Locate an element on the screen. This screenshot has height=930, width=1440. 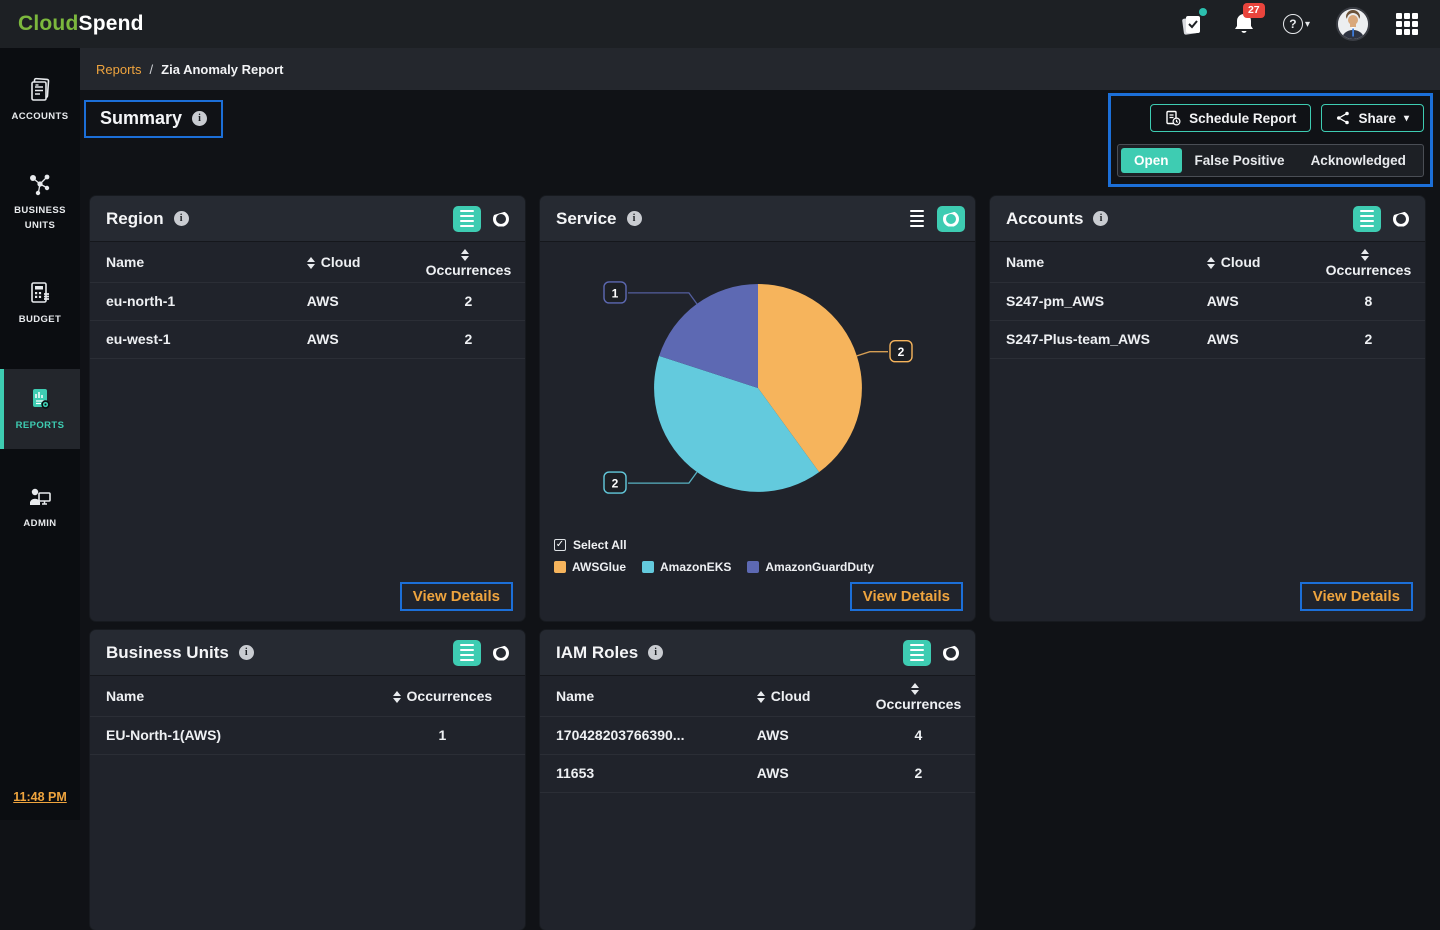
business-units-col-occurrences-sort: Occurrences is located at coordinates (442, 696).